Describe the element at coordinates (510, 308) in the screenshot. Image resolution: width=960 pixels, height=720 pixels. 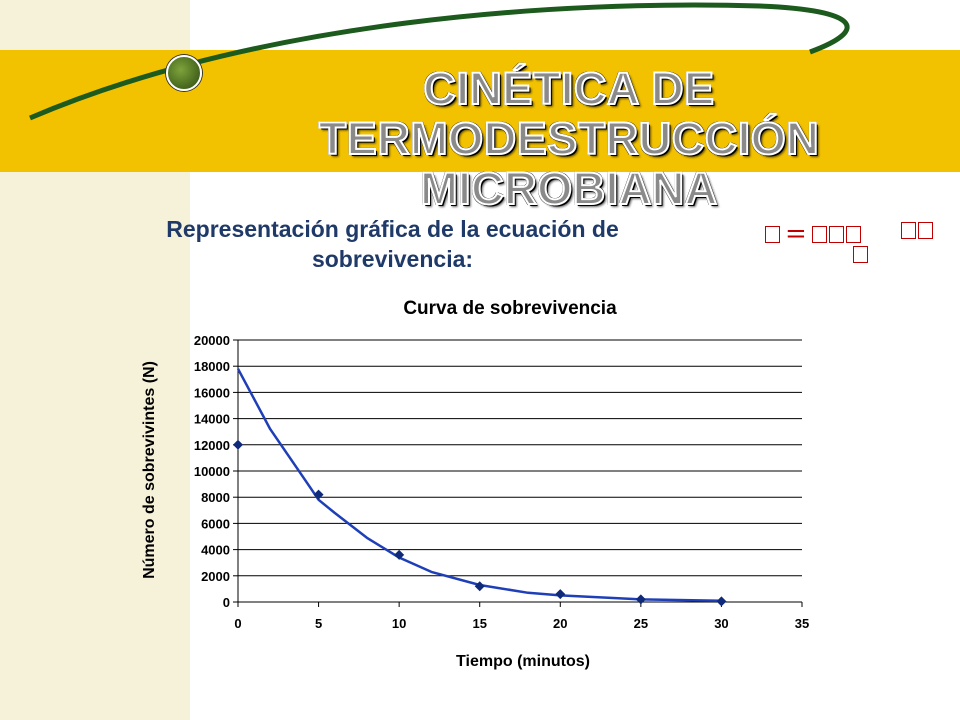
I see `chart-title: Curva de sobrevivencia` at that location.